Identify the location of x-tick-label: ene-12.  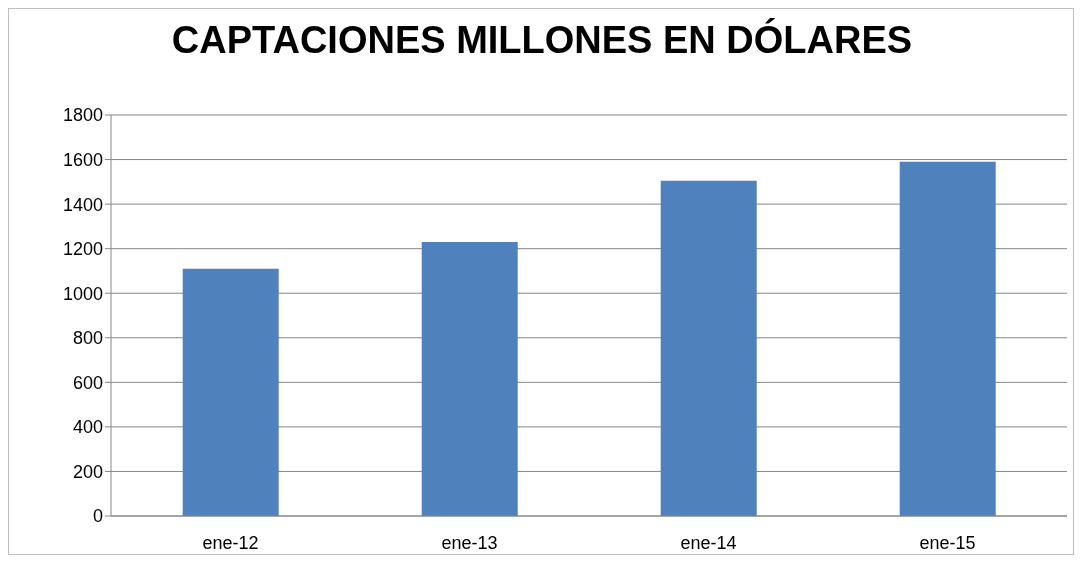
(230, 542).